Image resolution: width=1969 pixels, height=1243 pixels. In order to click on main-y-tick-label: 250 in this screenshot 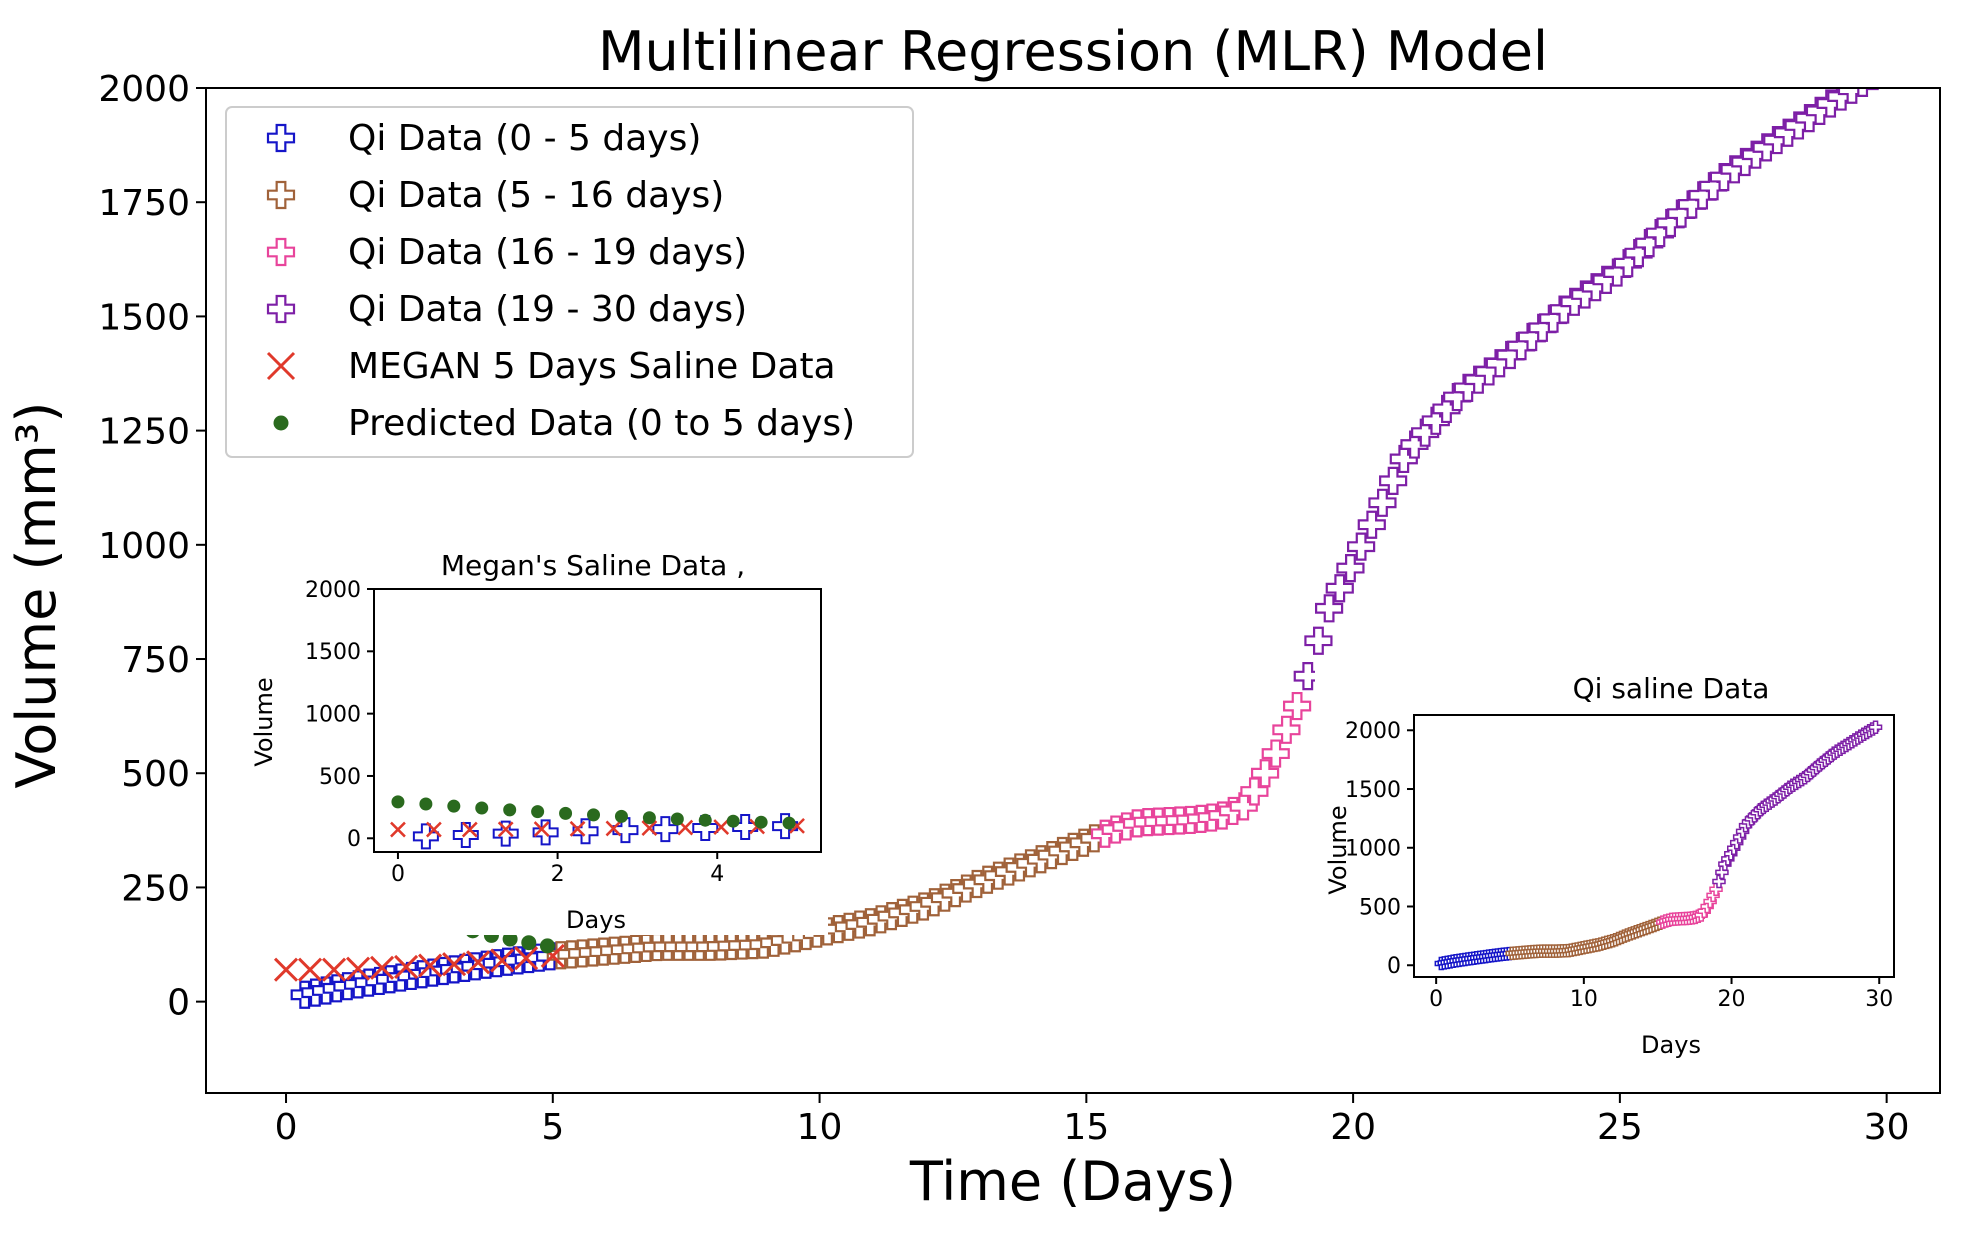, I will do `click(155, 888)`.